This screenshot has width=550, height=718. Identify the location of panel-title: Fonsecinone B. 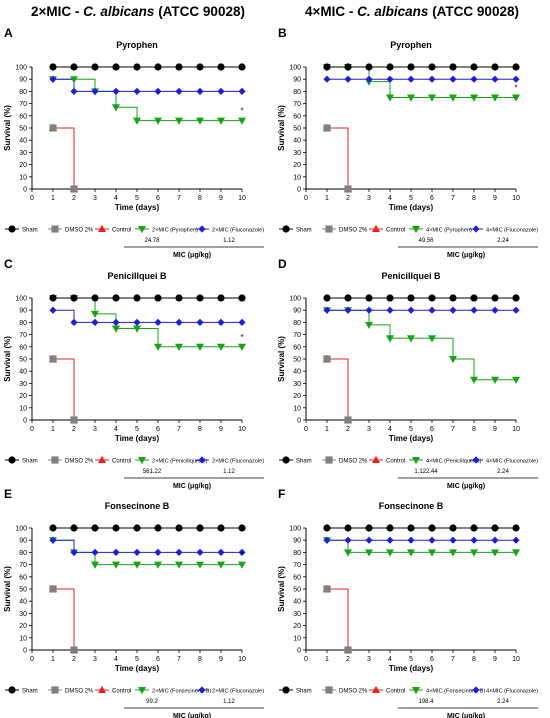
(411, 506).